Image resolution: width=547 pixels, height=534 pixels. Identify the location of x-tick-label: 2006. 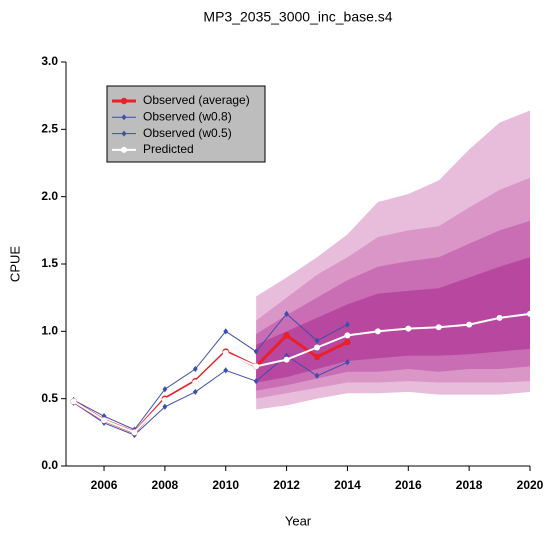
(104, 485).